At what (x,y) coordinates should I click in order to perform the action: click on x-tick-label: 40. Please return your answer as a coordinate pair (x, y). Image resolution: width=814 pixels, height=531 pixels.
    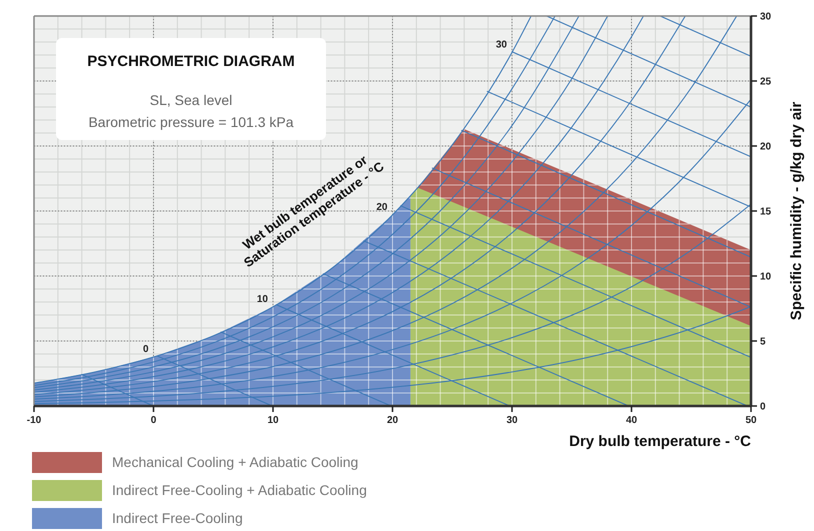
    Looking at the image, I should click on (632, 420).